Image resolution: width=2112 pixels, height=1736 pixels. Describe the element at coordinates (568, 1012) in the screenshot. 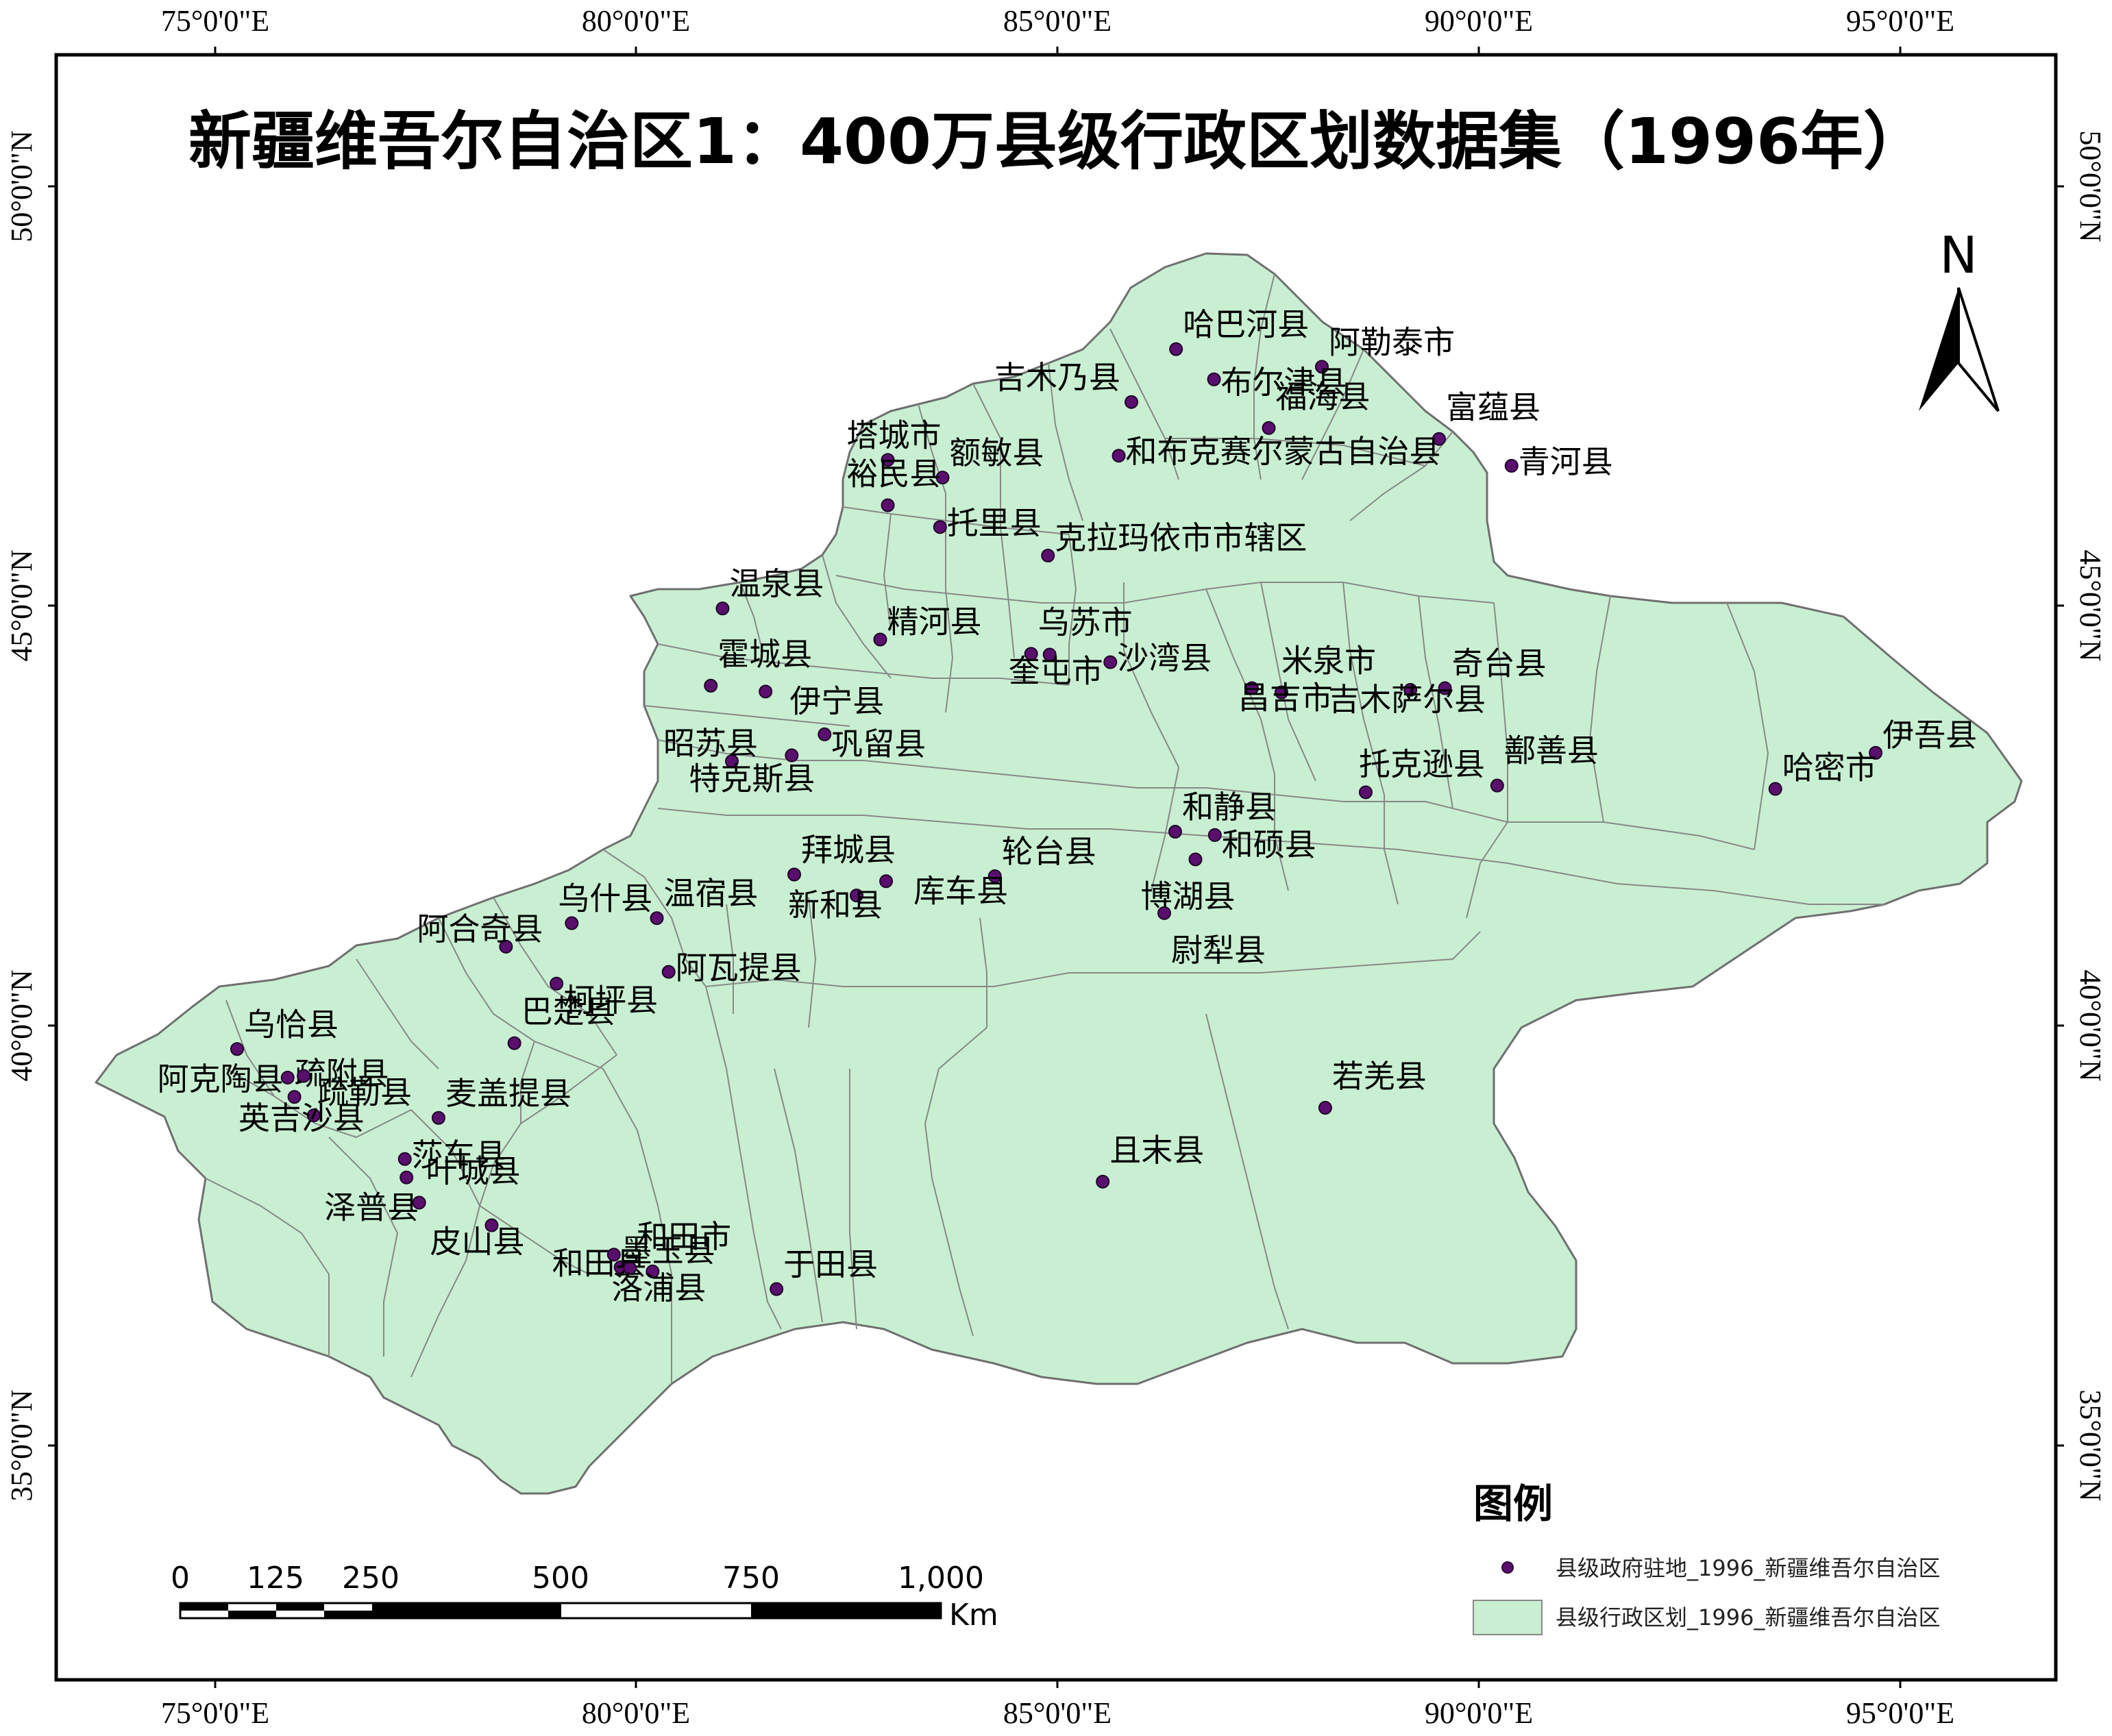

I see `county-seat-label: 巴楚县` at that location.